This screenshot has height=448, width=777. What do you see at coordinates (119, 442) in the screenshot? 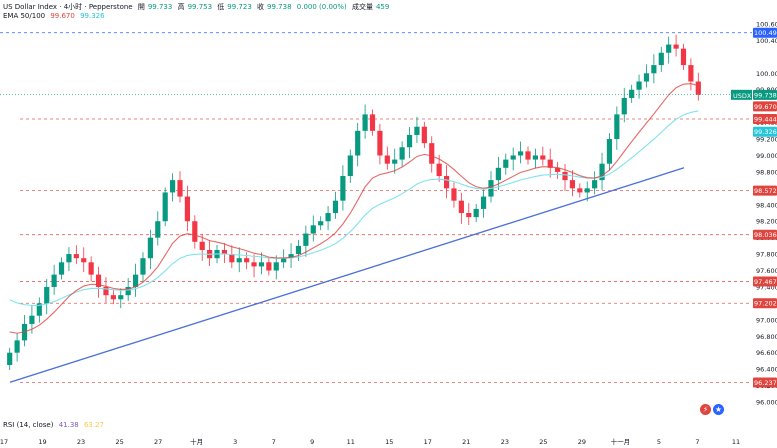
I see `x-tick-label: 25` at bounding box center [119, 442].